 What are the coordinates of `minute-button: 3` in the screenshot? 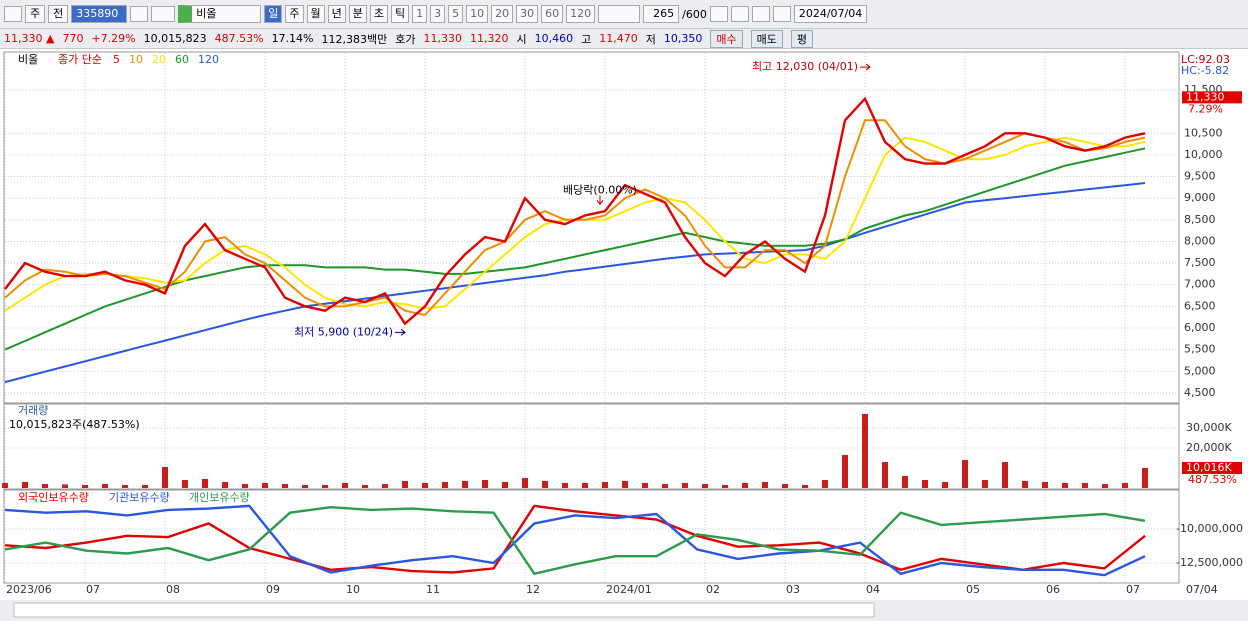 It's located at (438, 14).